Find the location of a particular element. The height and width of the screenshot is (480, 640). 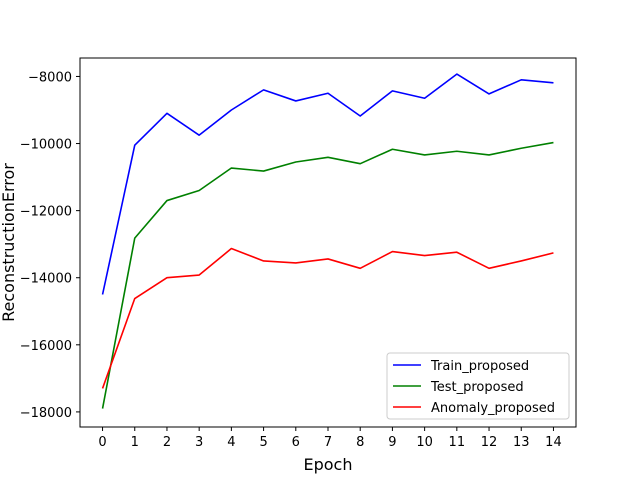

x-tick-label: 8 is located at coordinates (360, 442).